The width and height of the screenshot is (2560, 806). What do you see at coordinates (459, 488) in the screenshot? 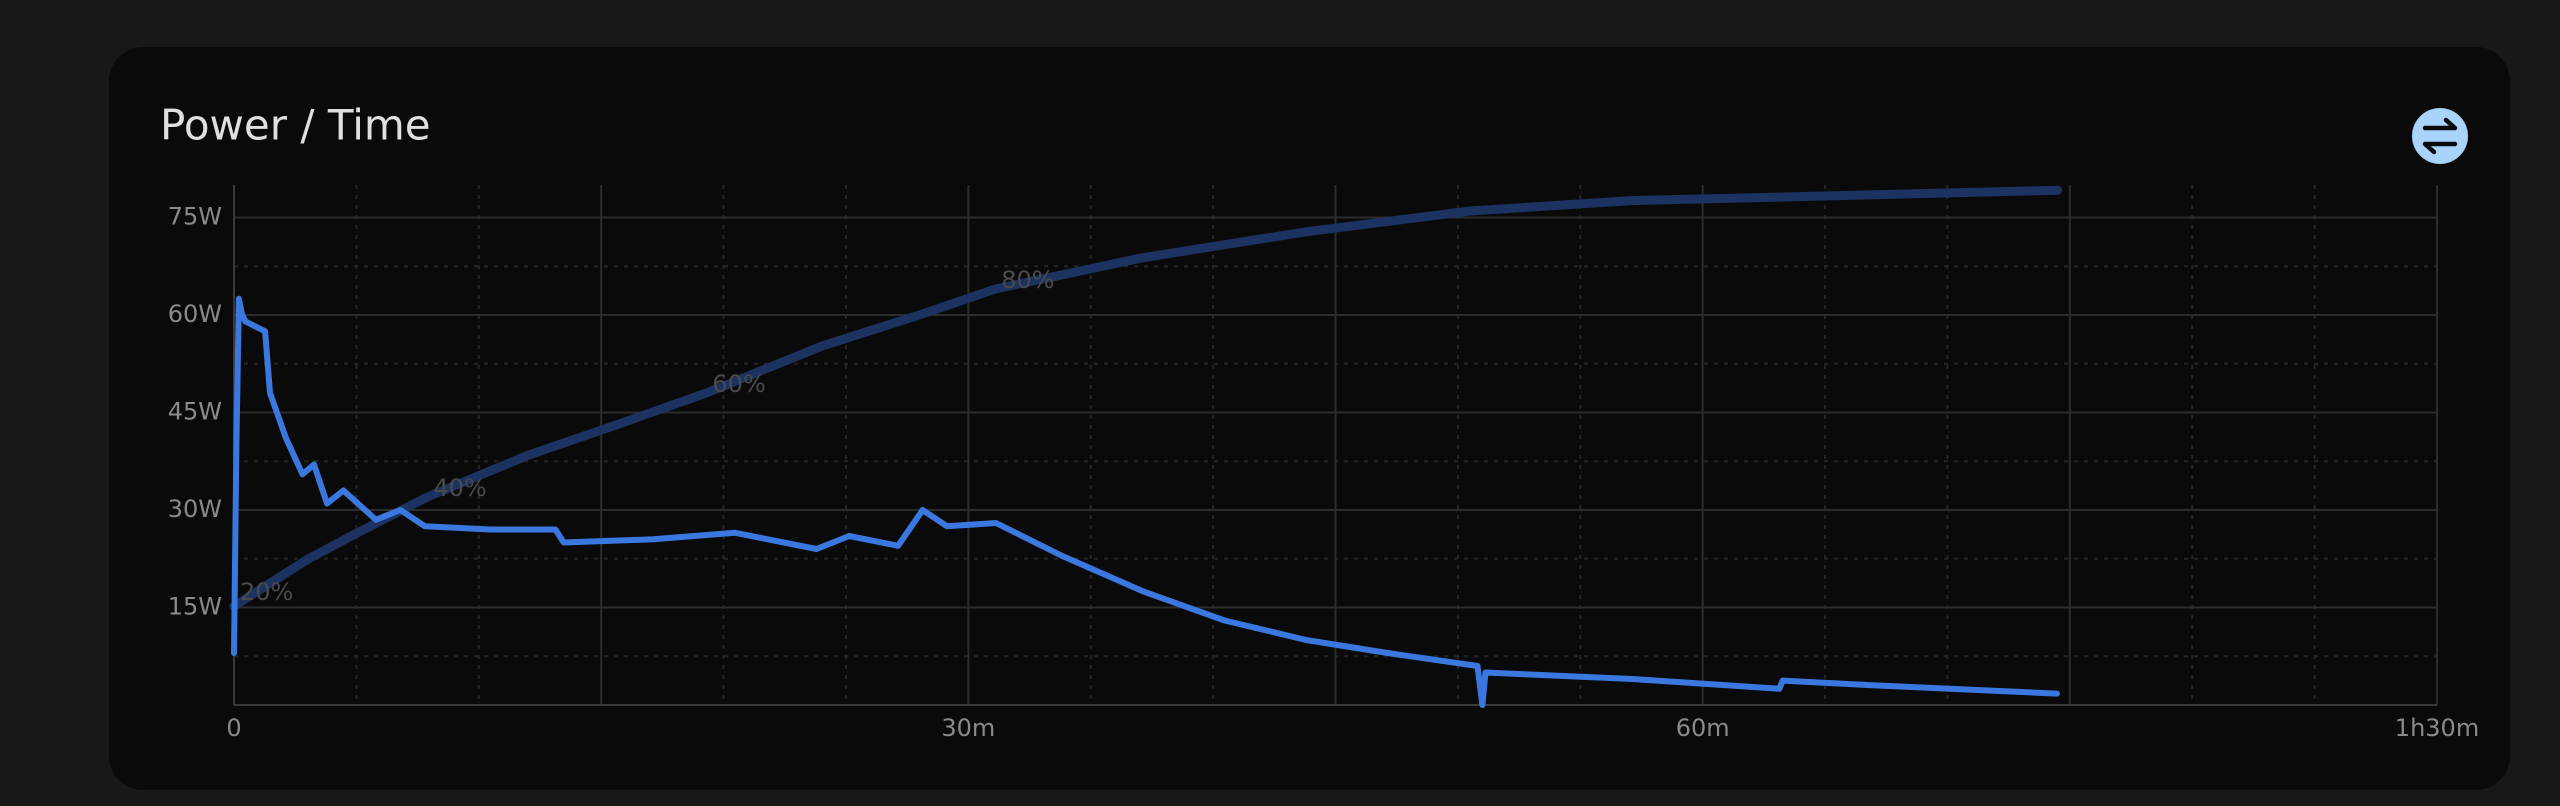
I see `battery-label: 40%` at bounding box center [459, 488].